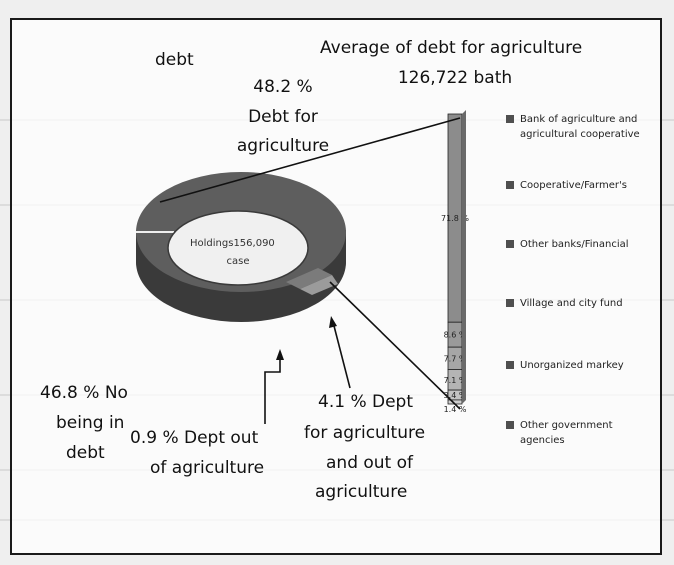  Describe the element at coordinates (319, 285) in the screenshot. I see `slice-separation-small` at that location.